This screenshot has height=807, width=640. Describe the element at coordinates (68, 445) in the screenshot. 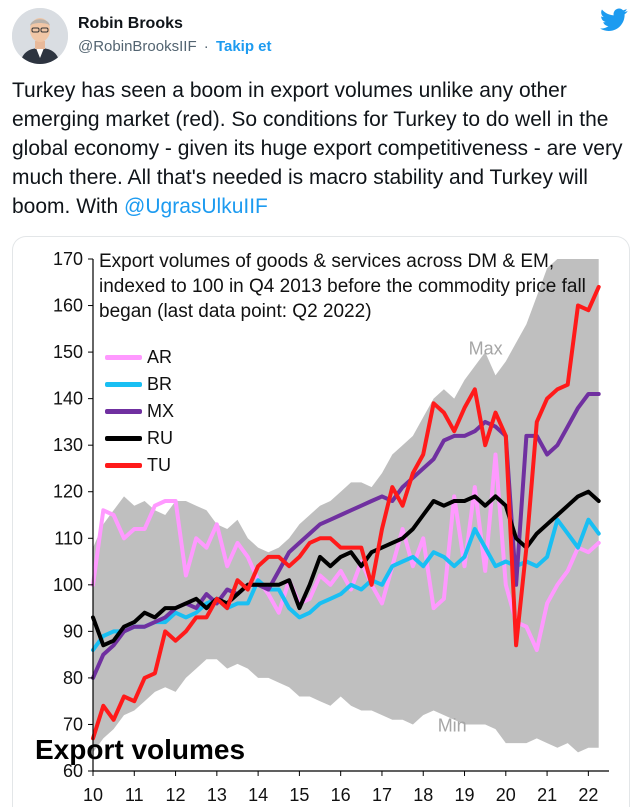

I see `y-tick-label: 130` at that location.